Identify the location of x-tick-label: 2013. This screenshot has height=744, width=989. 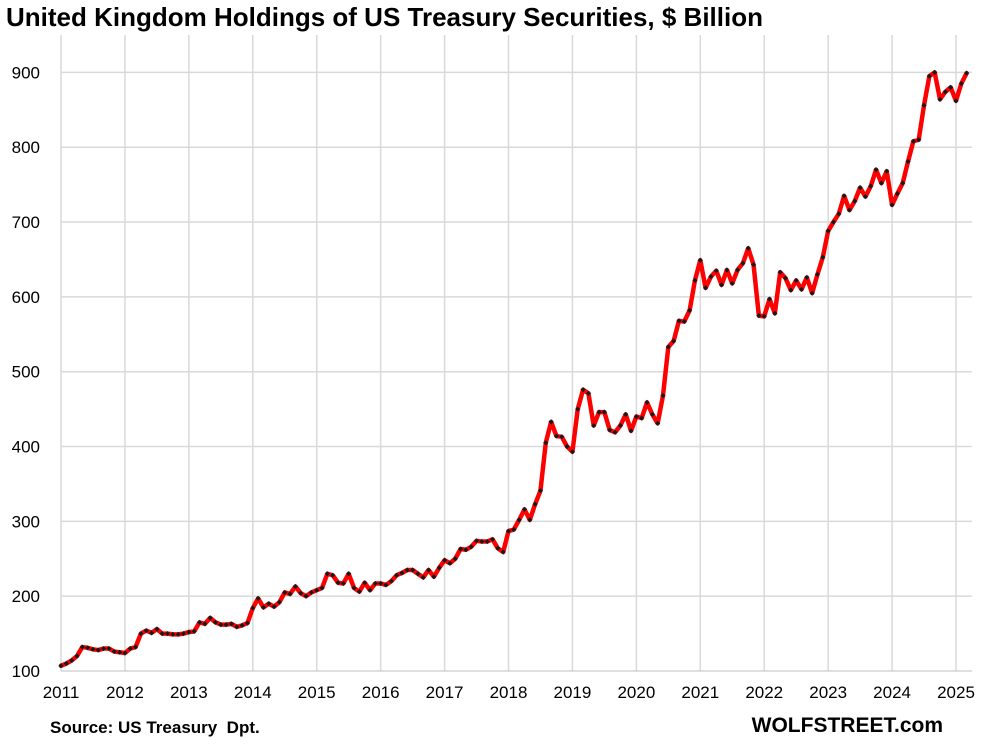
(189, 692).